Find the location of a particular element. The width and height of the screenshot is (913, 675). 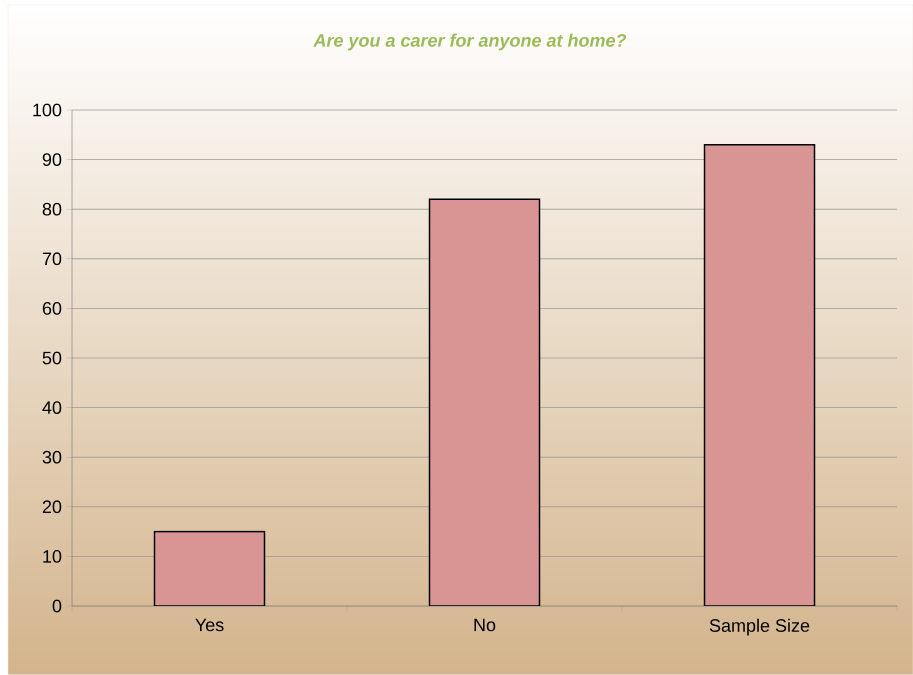

y-tick-label: 40 is located at coordinates (52, 407).